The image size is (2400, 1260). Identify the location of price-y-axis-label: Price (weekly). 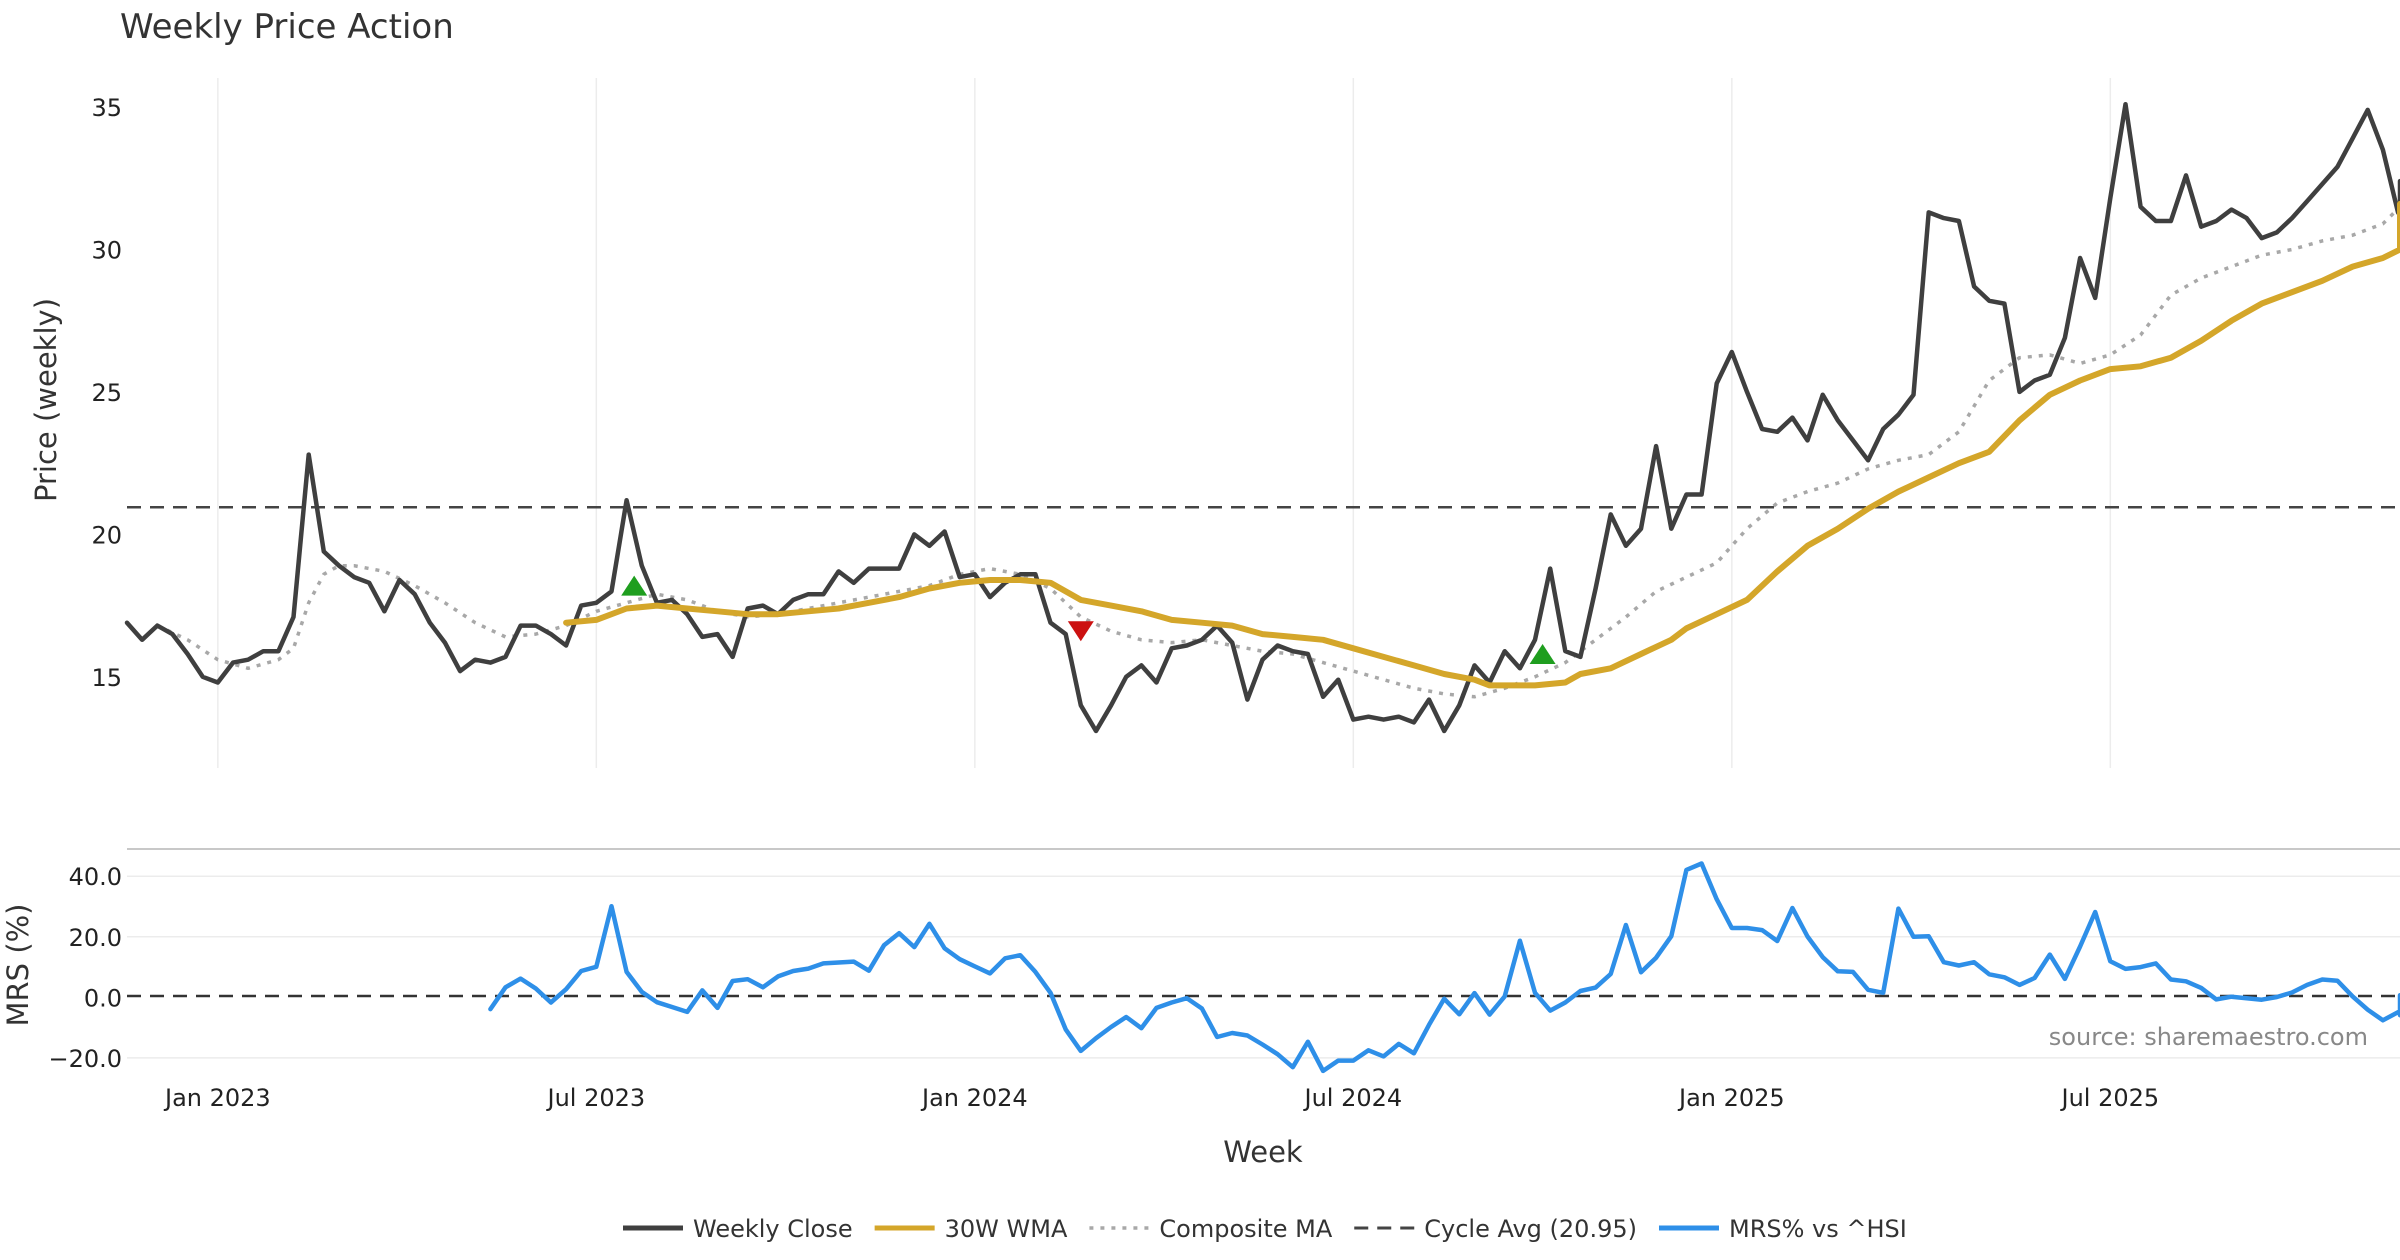
(46, 400).